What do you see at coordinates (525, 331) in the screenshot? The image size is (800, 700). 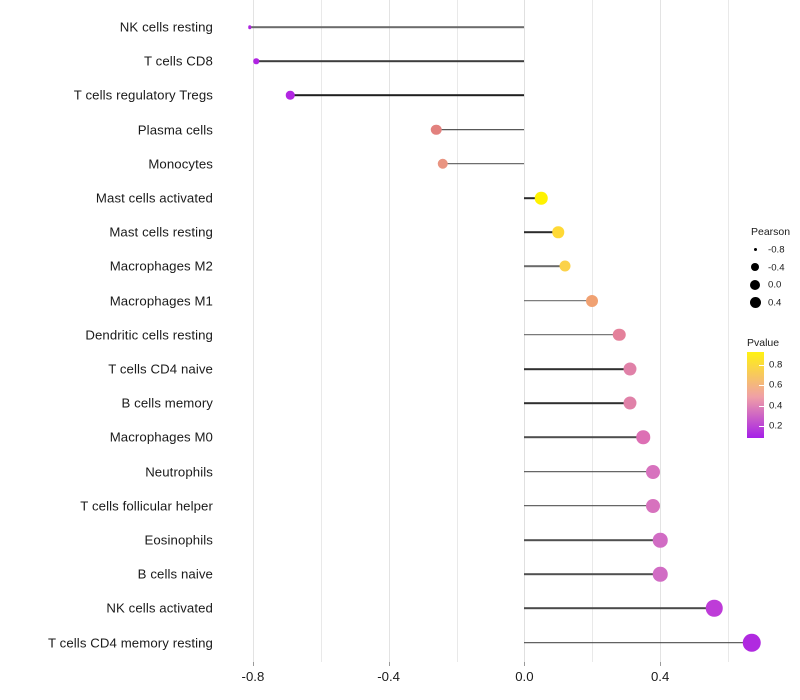 I see `zero-reference-line` at bounding box center [525, 331].